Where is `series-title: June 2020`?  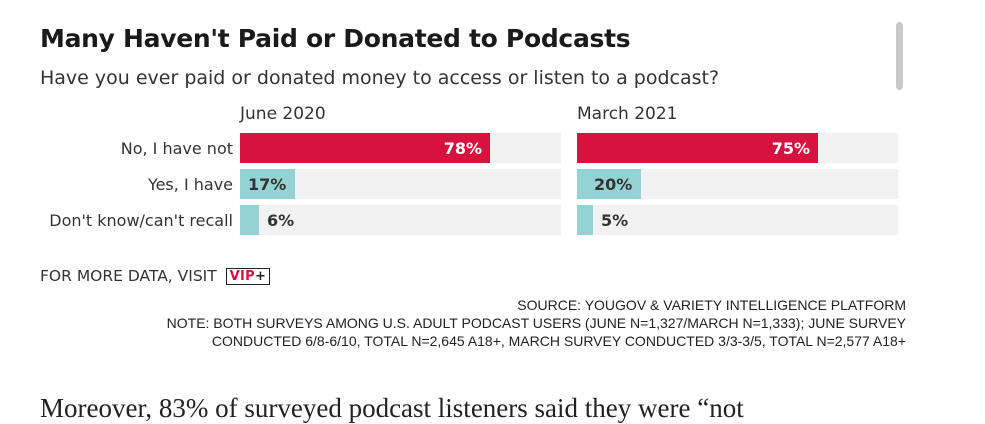 series-title: June 2020 is located at coordinates (283, 114).